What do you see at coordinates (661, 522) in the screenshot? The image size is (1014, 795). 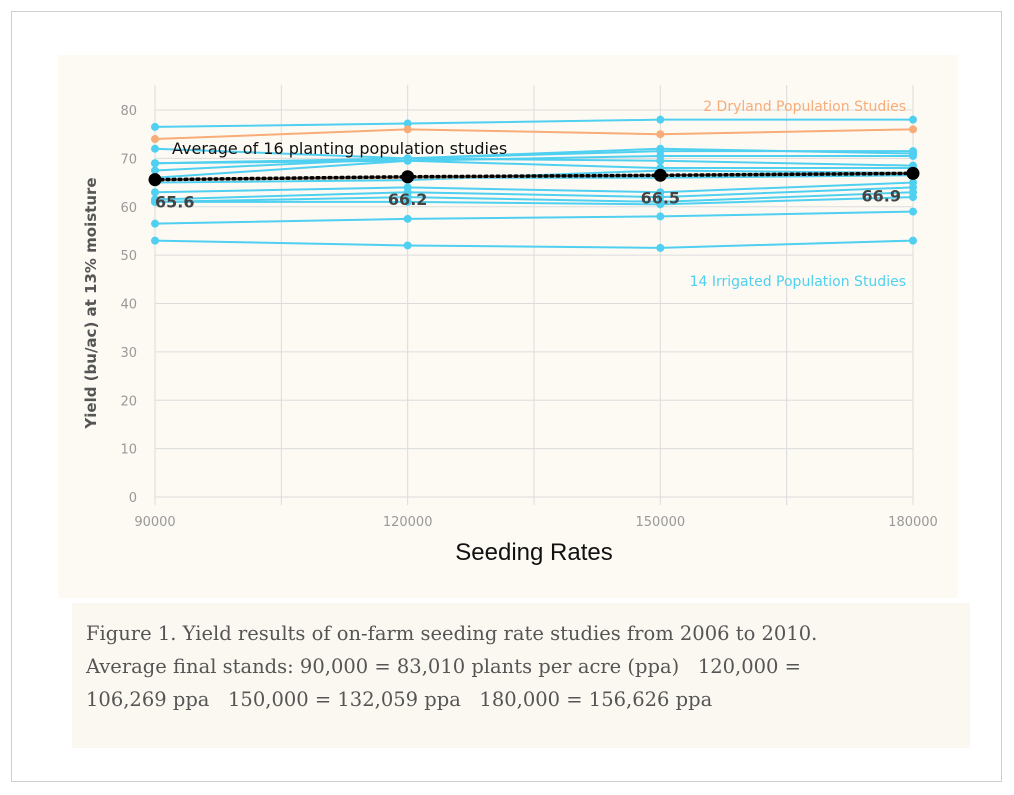 I see `x-tick-label: 150000` at bounding box center [661, 522].